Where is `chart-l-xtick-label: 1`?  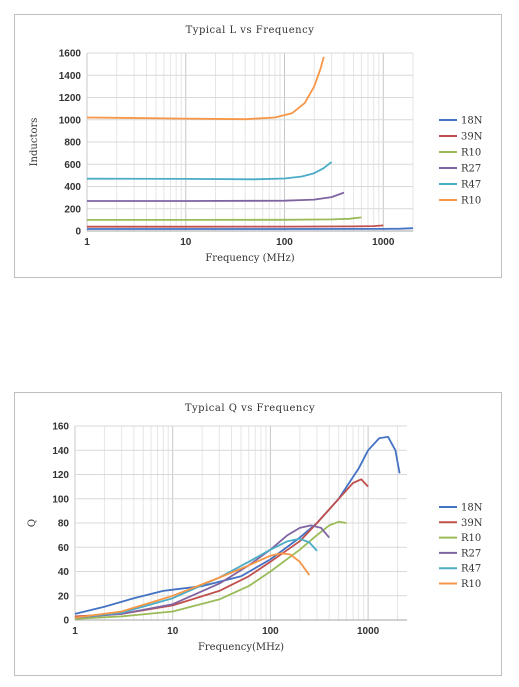
chart-l-xtick-label: 1 is located at coordinates (87, 242).